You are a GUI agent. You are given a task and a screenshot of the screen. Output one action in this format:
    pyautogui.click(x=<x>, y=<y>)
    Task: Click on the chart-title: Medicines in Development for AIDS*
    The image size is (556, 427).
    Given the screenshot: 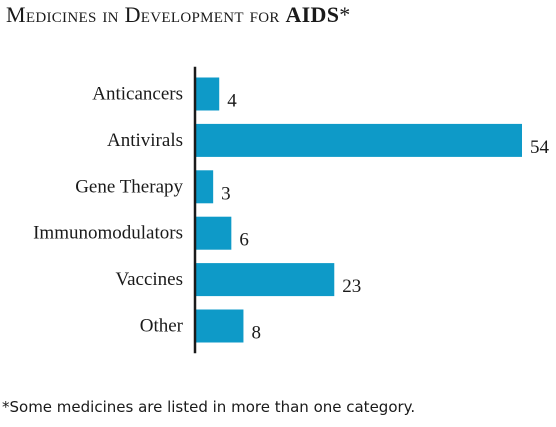 What is the action you would take?
    pyautogui.click(x=178, y=15)
    